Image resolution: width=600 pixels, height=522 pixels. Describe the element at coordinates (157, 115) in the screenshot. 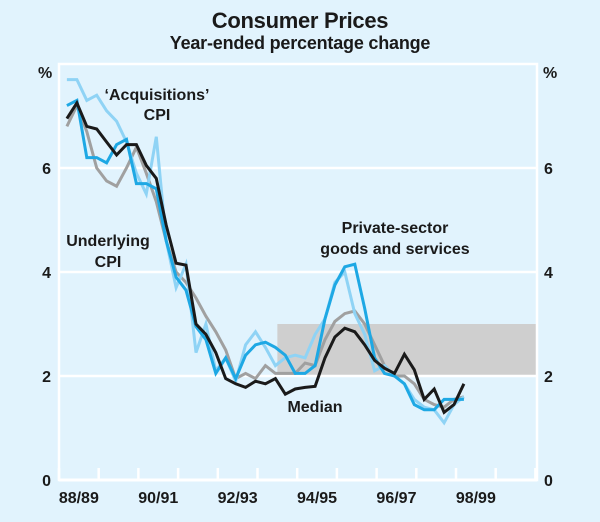

I see `annotation-acquisitions-cpi-line2: CPI` at that location.